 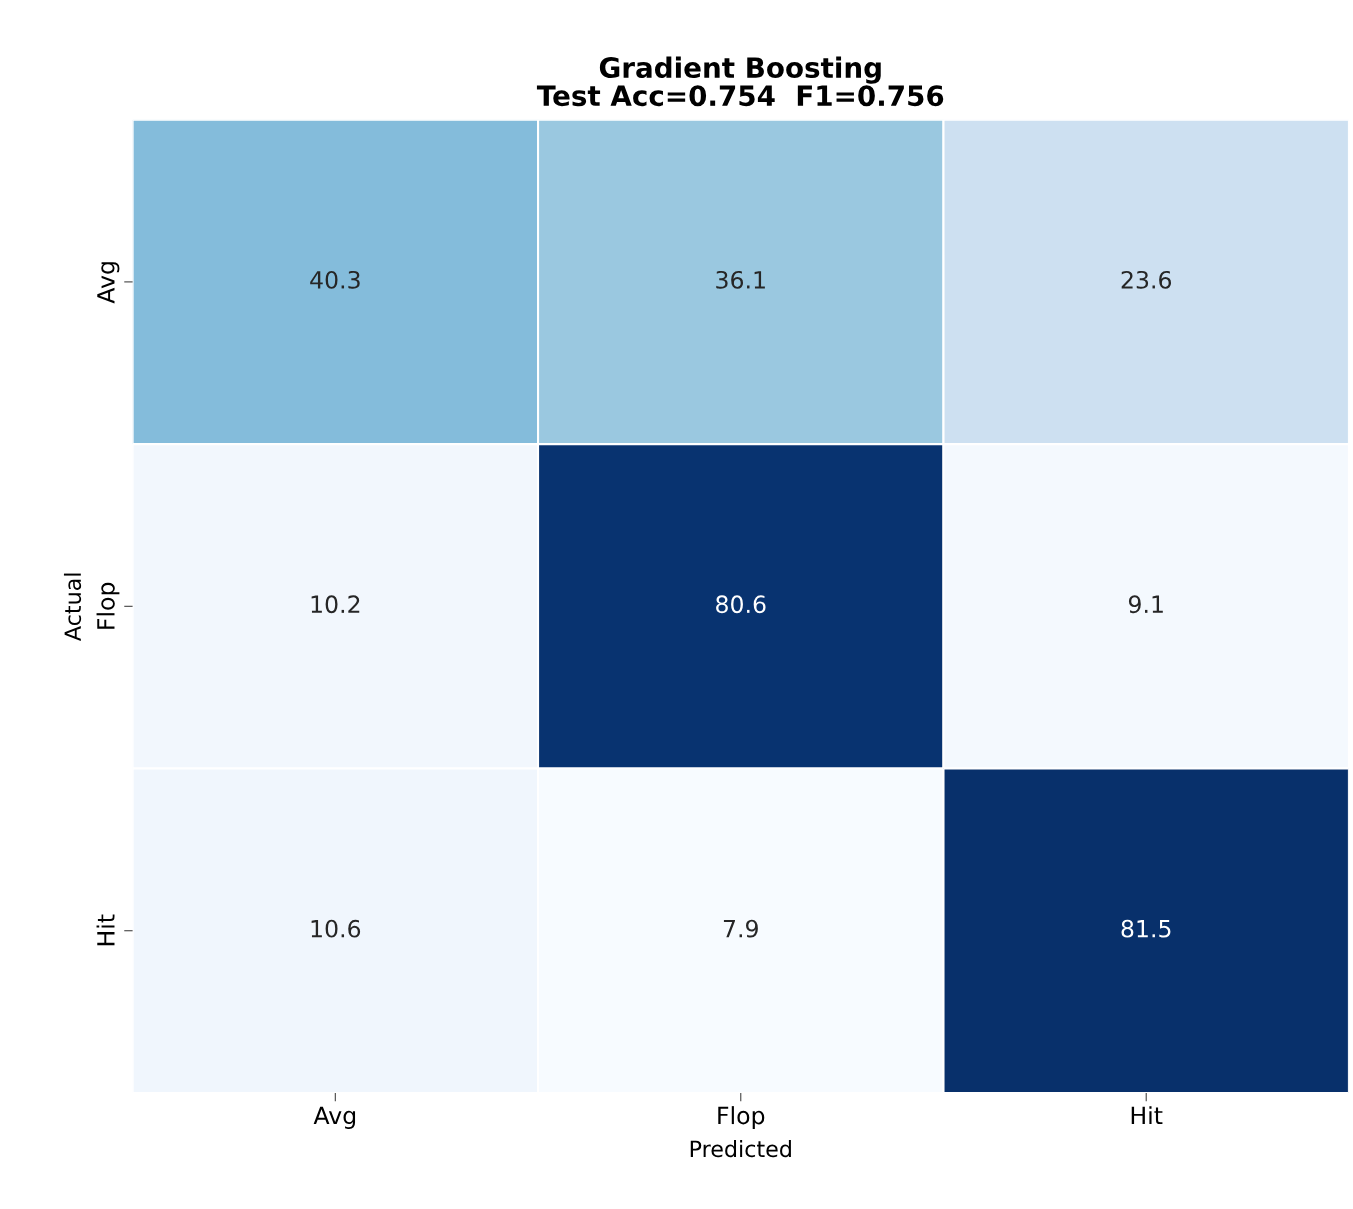 I want to click on x-tick-label: Avg, so click(x=334, y=1117).